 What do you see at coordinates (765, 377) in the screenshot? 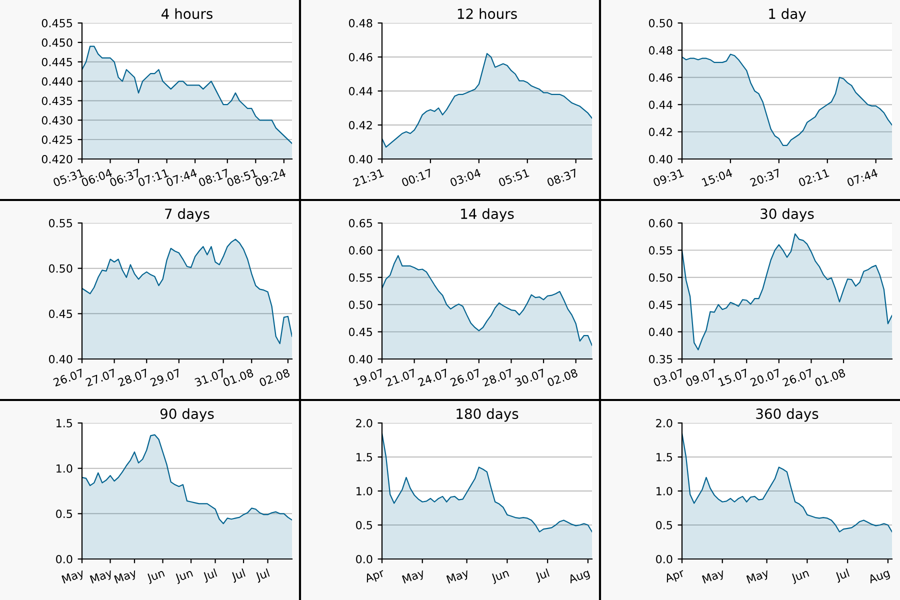
I see `x-tick-label: 20.07` at bounding box center [765, 377].